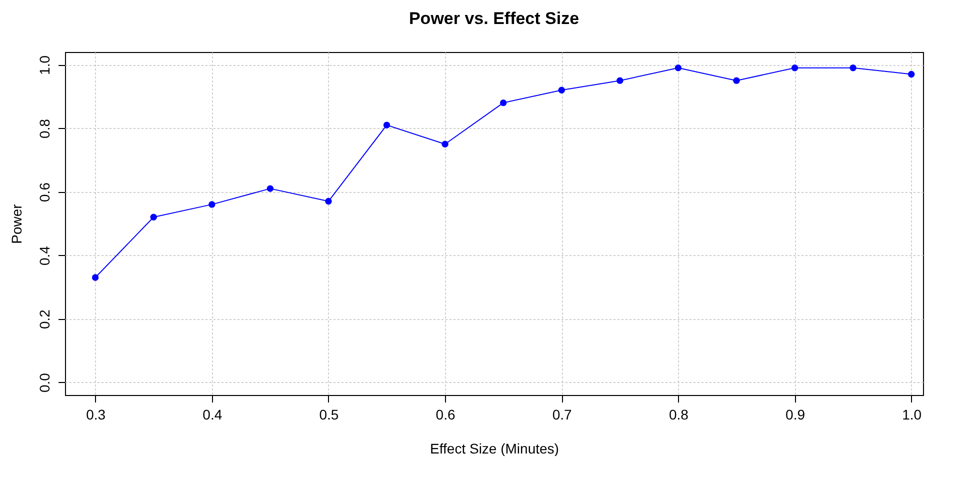  I want to click on y-tick-label: 0.6, so click(44, 192).